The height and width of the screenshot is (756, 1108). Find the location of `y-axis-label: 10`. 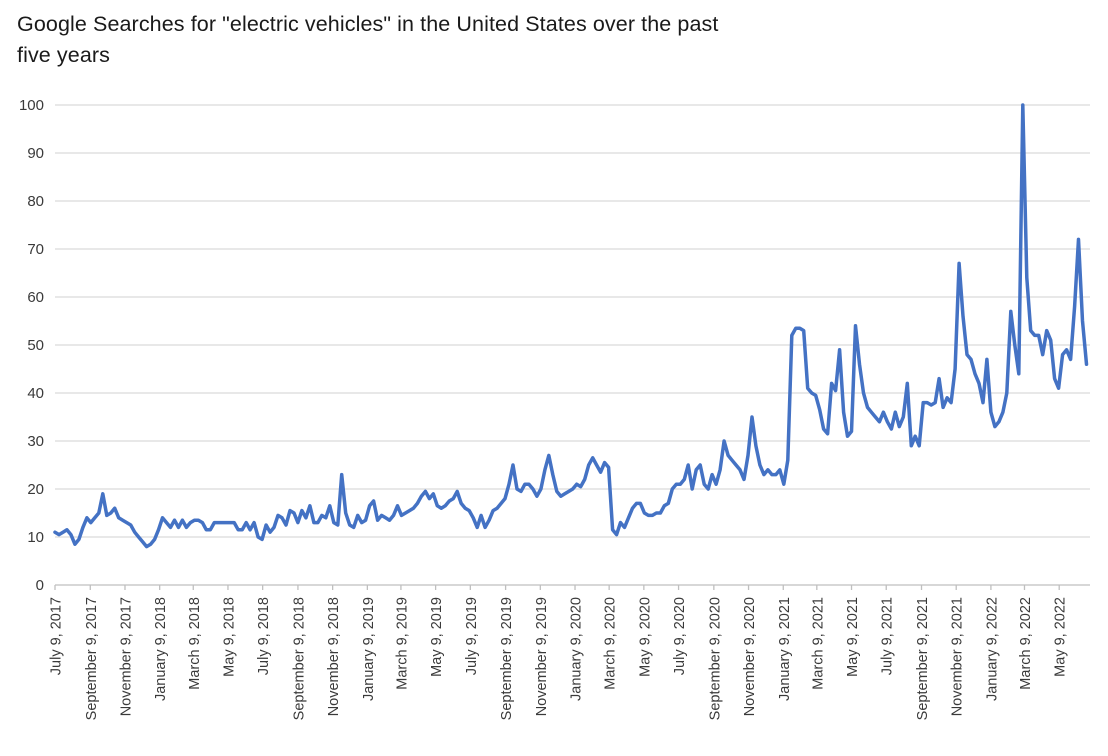

y-axis-label: 10 is located at coordinates (35, 537).